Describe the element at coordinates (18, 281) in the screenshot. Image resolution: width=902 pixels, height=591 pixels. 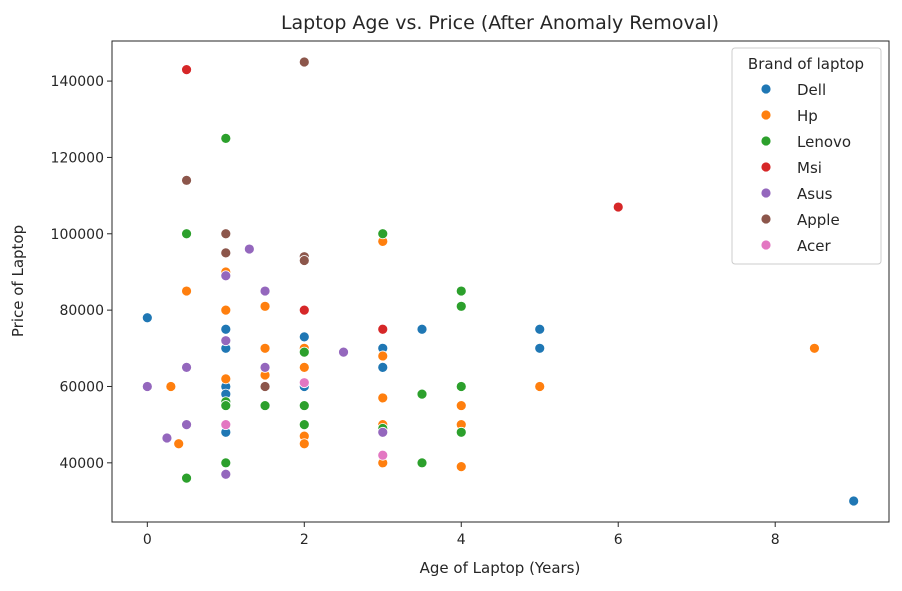
I see `y-axis-label: Price of Laptop` at that location.